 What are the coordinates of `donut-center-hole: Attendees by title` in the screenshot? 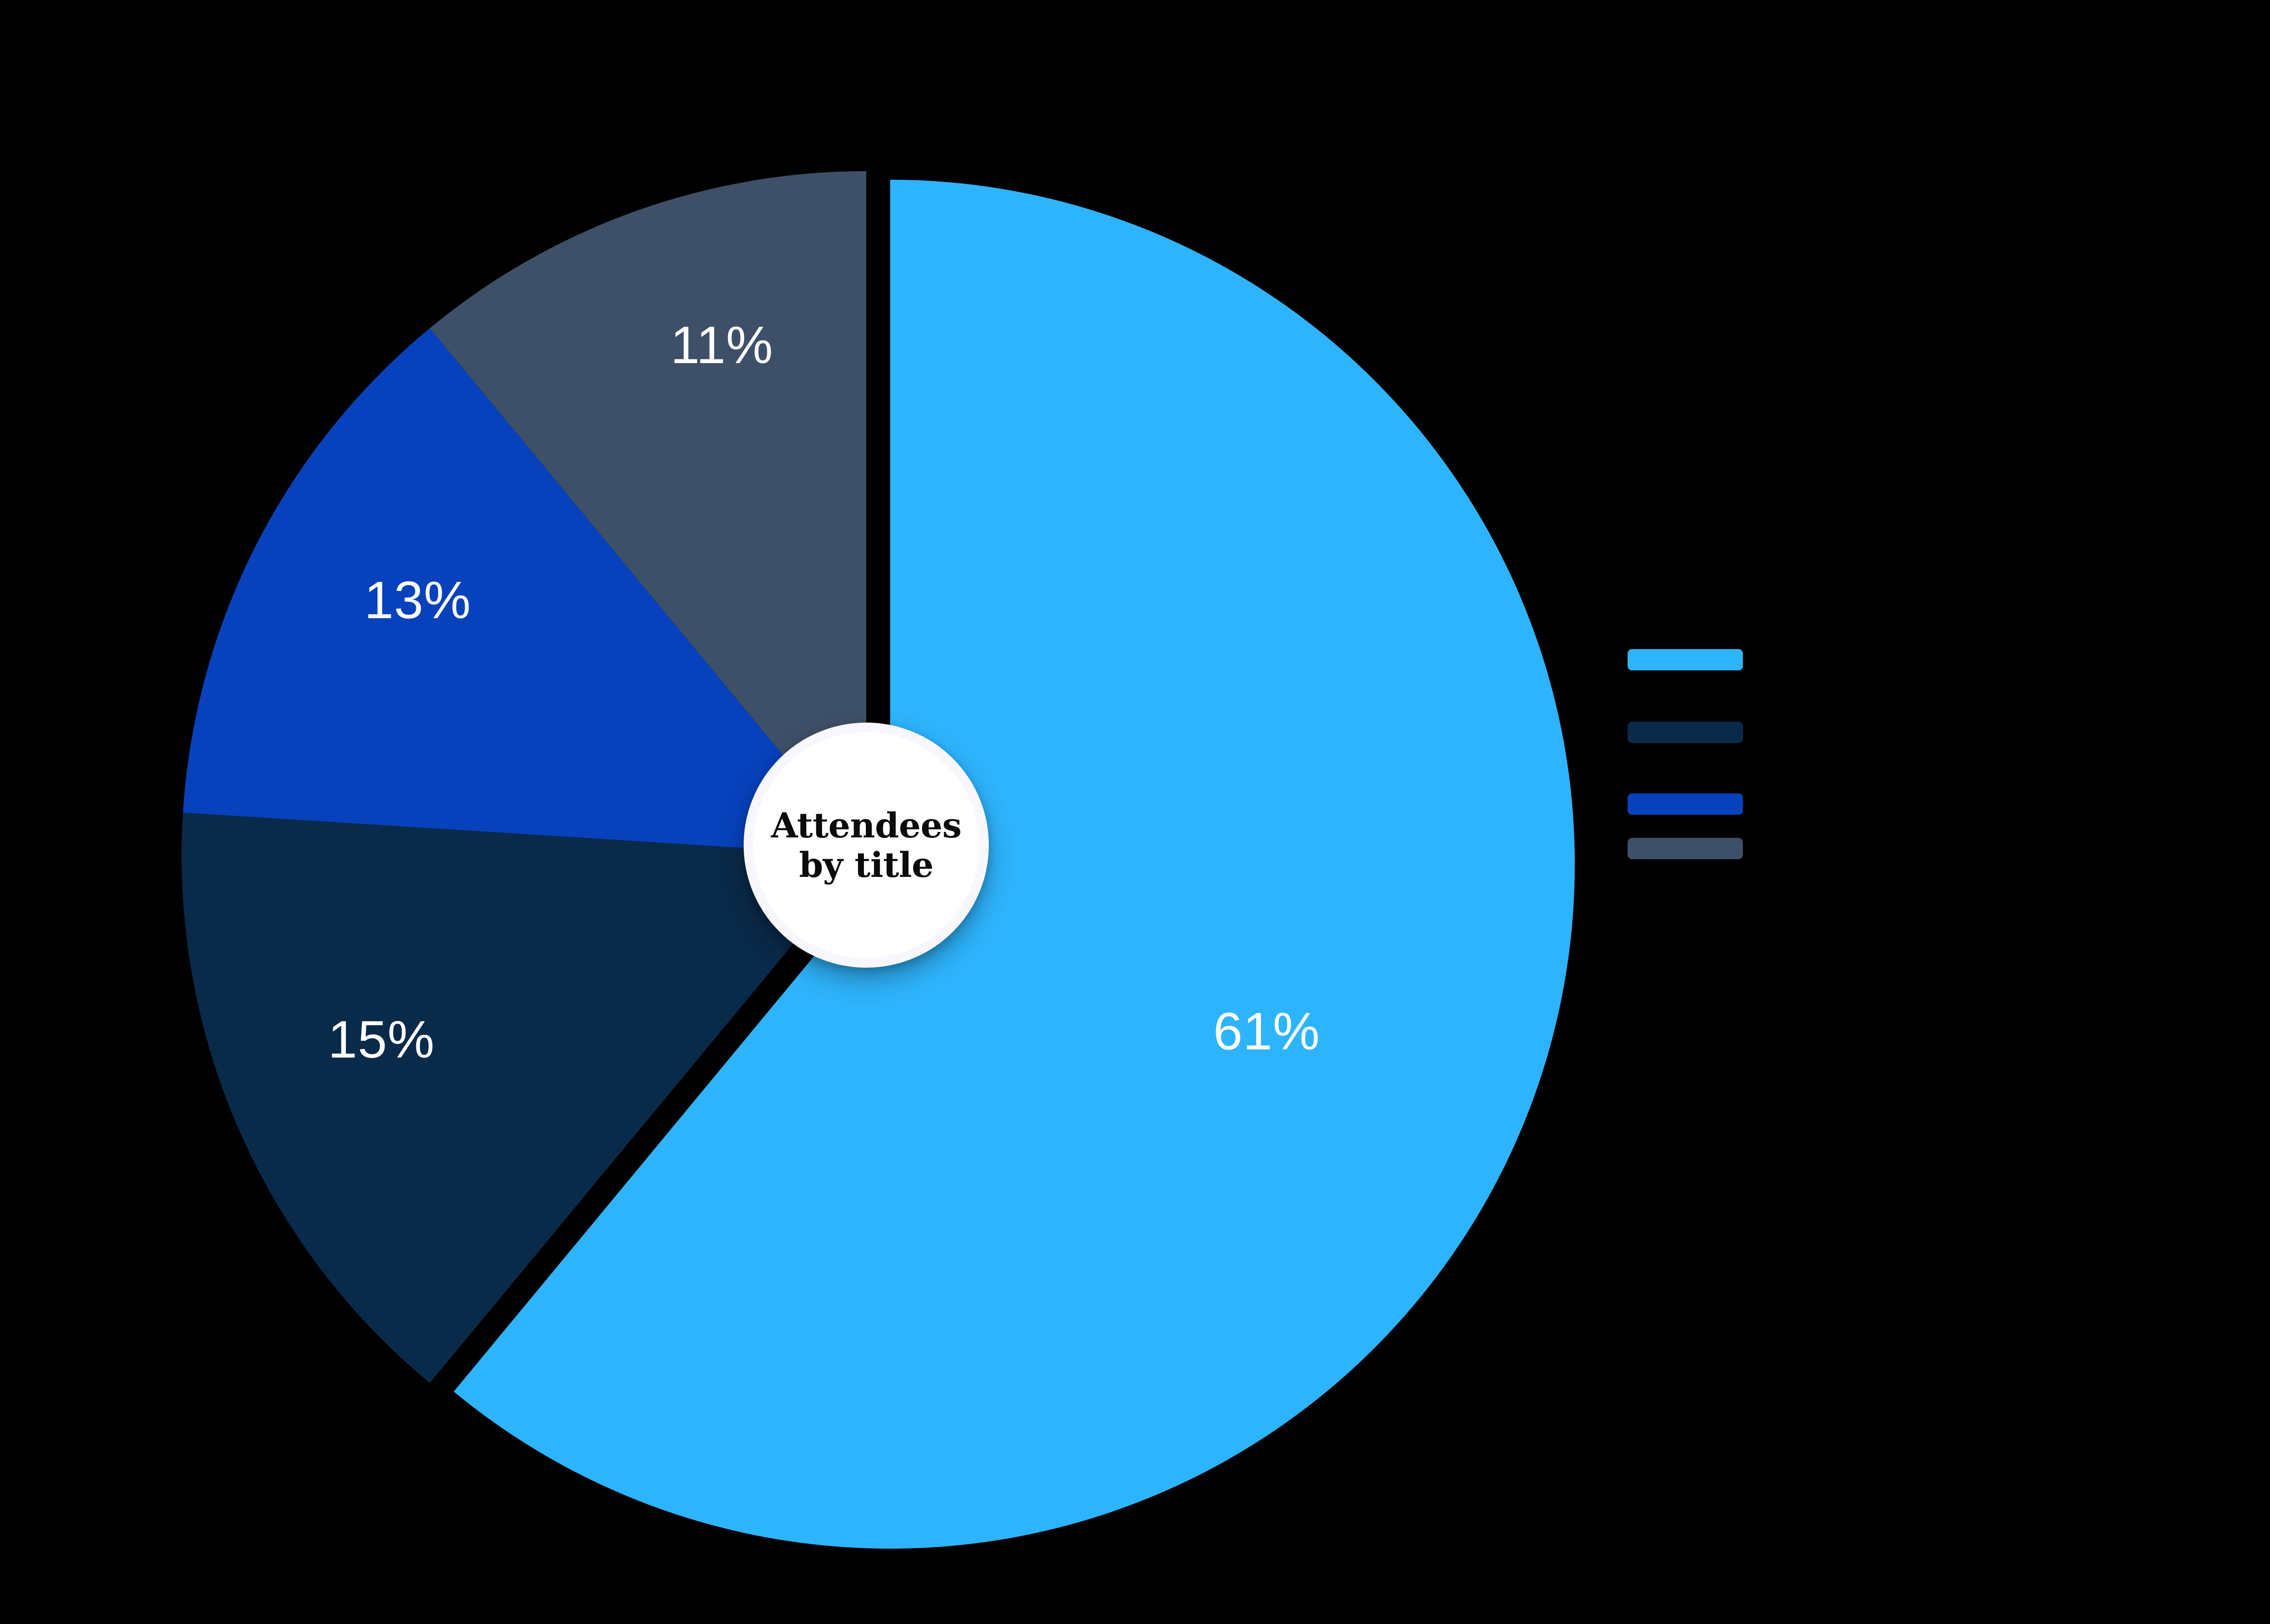 It's located at (866, 845).